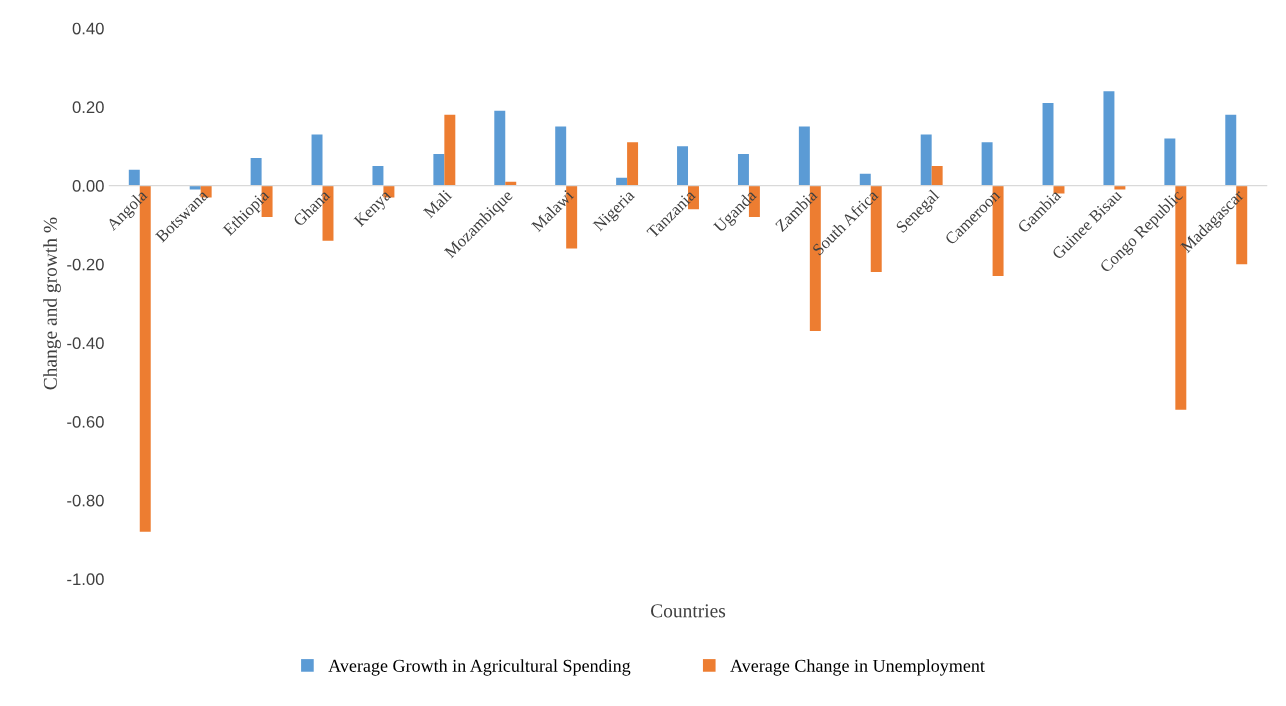 The width and height of the screenshot is (1286, 706). Describe the element at coordinates (857, 667) in the screenshot. I see `legend-label: Average Change in Unemployment` at that location.